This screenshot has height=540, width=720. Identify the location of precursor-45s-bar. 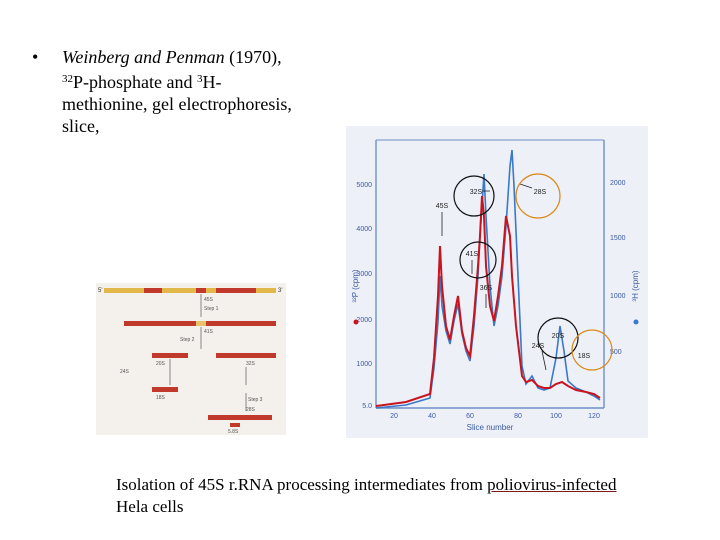
(190, 290).